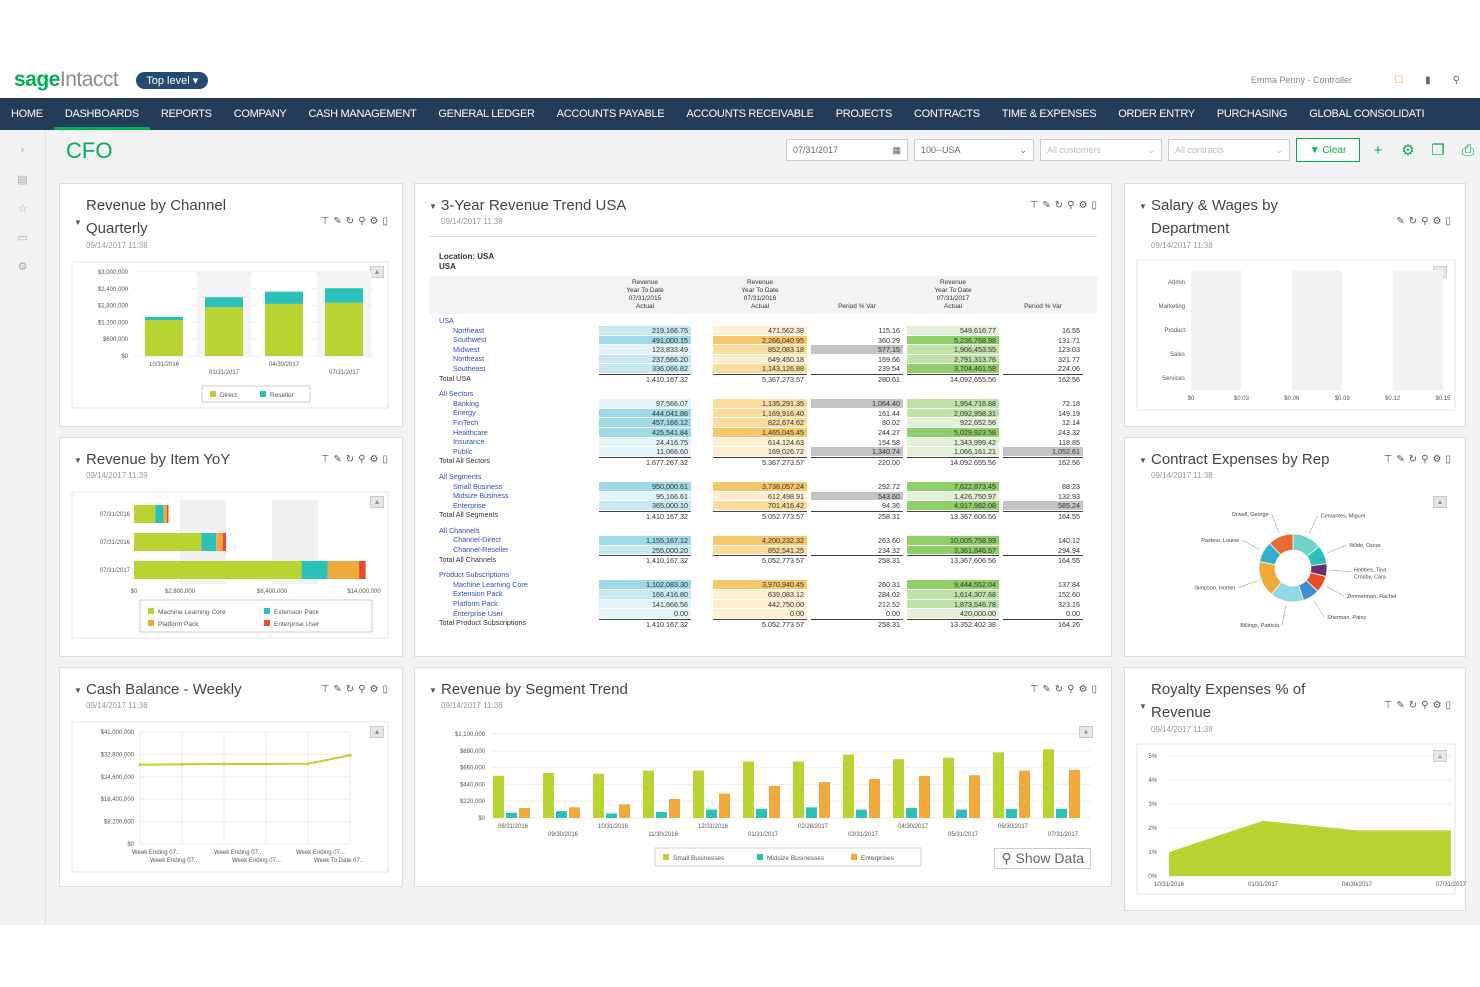  What do you see at coordinates (974, 150) in the screenshot?
I see `entity-select: 100--USA ⌄` at bounding box center [974, 150].